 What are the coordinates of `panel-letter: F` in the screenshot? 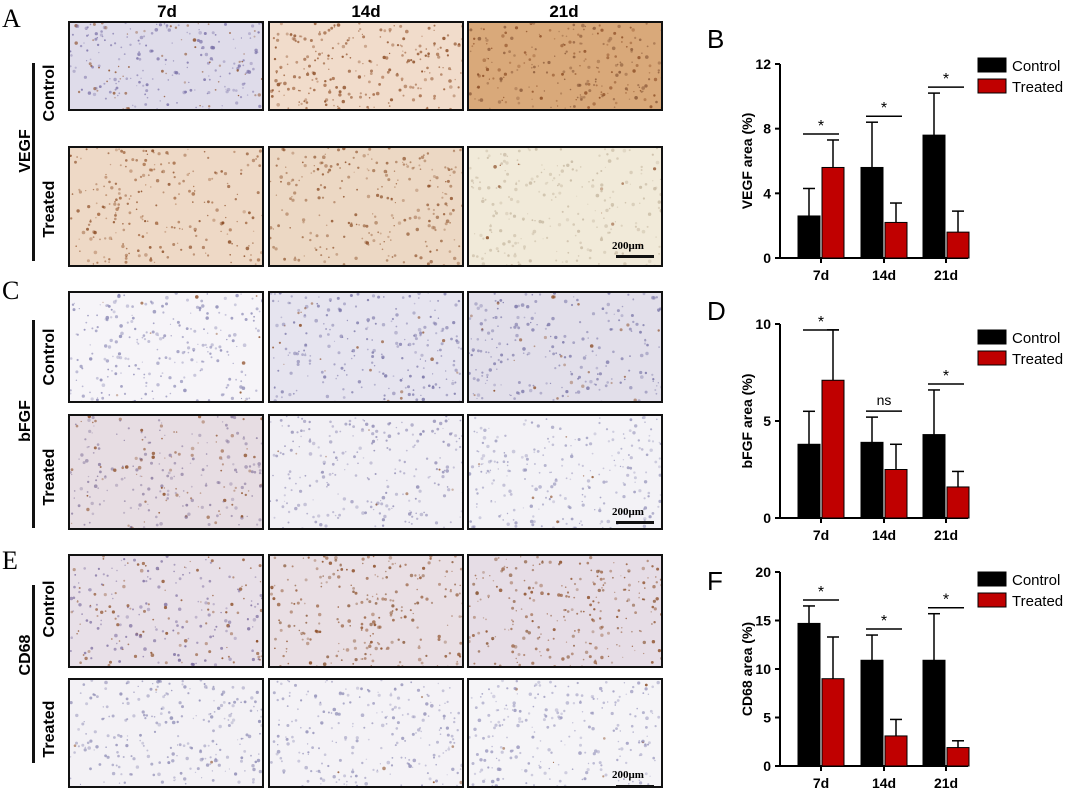 It's located at (715, 581).